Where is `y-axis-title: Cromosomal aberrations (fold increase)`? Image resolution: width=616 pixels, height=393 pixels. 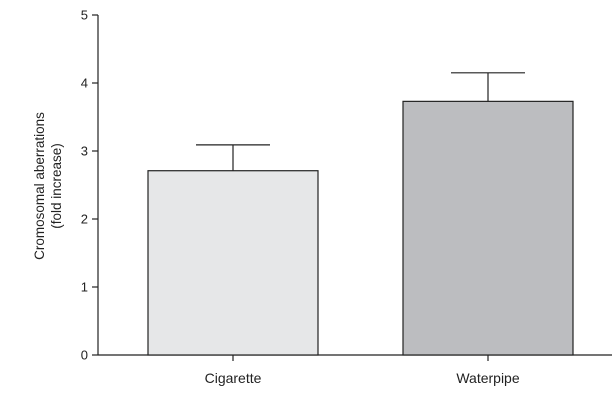
y-axis-title: Cromosomal aberrations (fold increase) is located at coordinates (48, 186).